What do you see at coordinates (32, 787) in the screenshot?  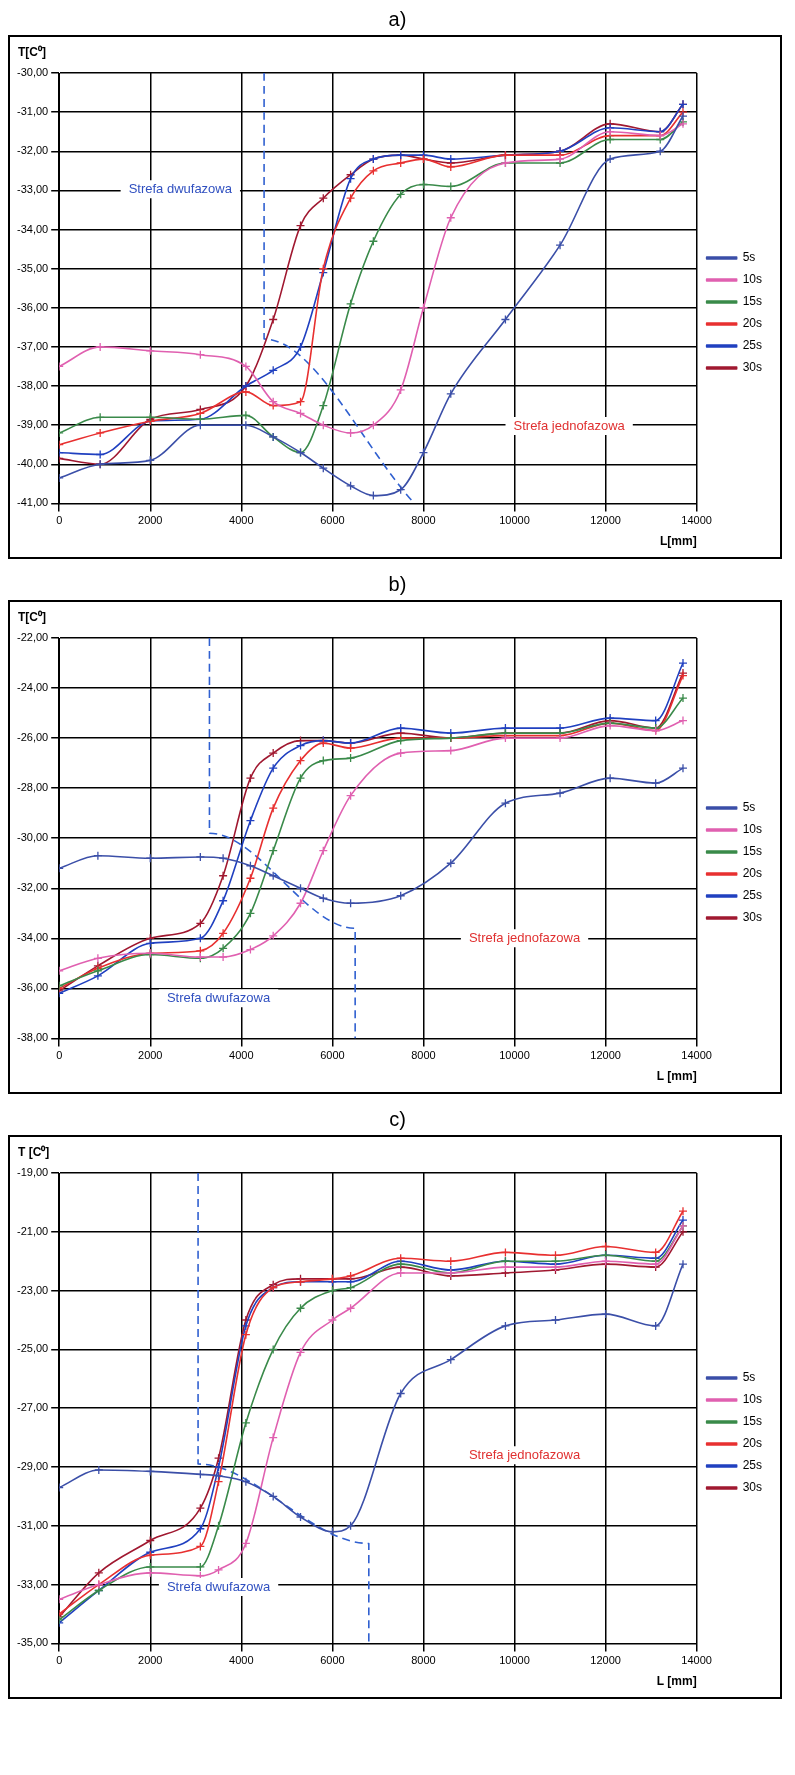 I see `y-tick-label: -28,00` at bounding box center [32, 787].